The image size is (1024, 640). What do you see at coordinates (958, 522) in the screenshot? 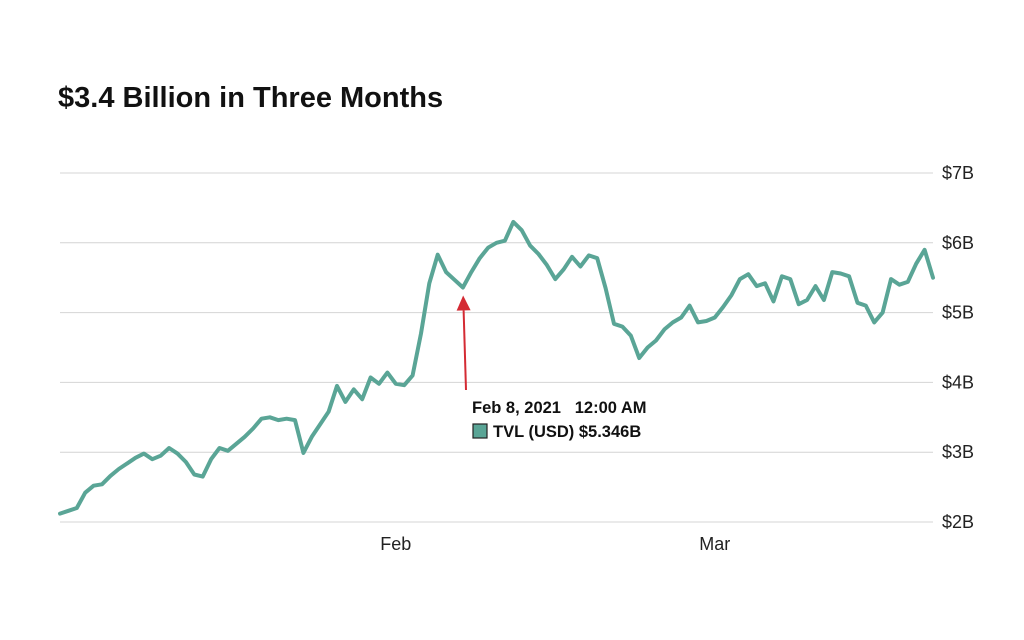
I see `y-tick-label: $2B` at bounding box center [958, 522].